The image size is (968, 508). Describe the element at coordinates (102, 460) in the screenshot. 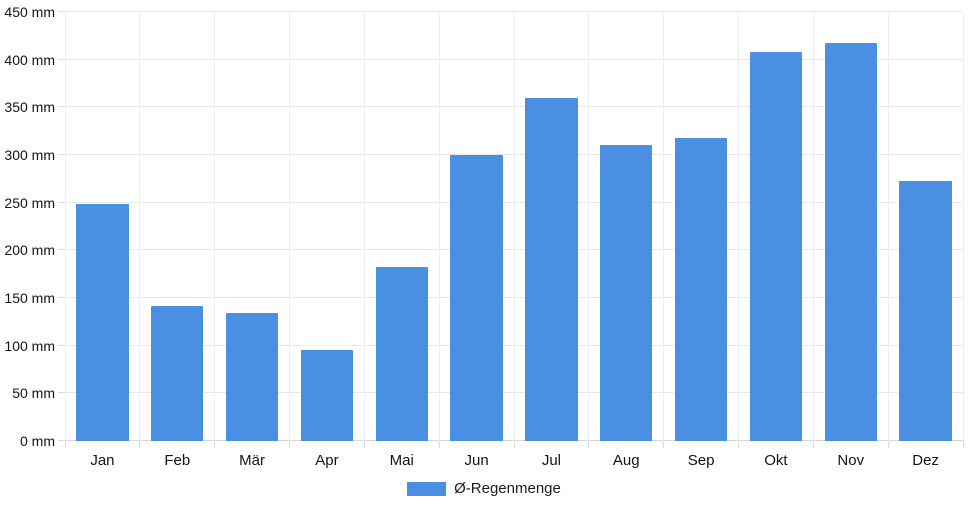

I see `x-axis-label-jan: Jan` at that location.